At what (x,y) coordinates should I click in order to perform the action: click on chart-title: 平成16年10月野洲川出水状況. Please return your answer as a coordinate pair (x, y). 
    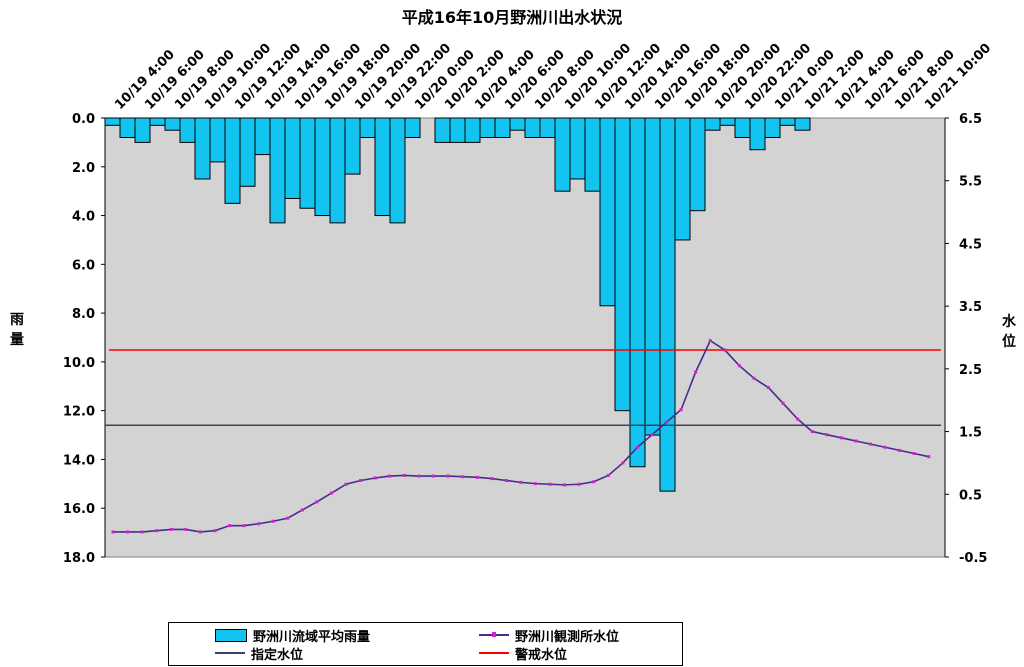
    Looking at the image, I should click on (512, 17).